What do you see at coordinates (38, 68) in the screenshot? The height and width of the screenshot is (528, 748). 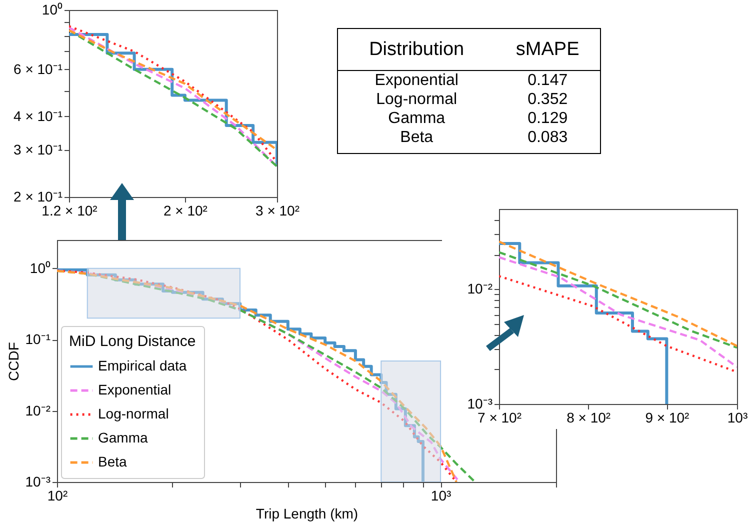 I see `y-tick-label: 6 × 10⁻¹` at bounding box center [38, 68].